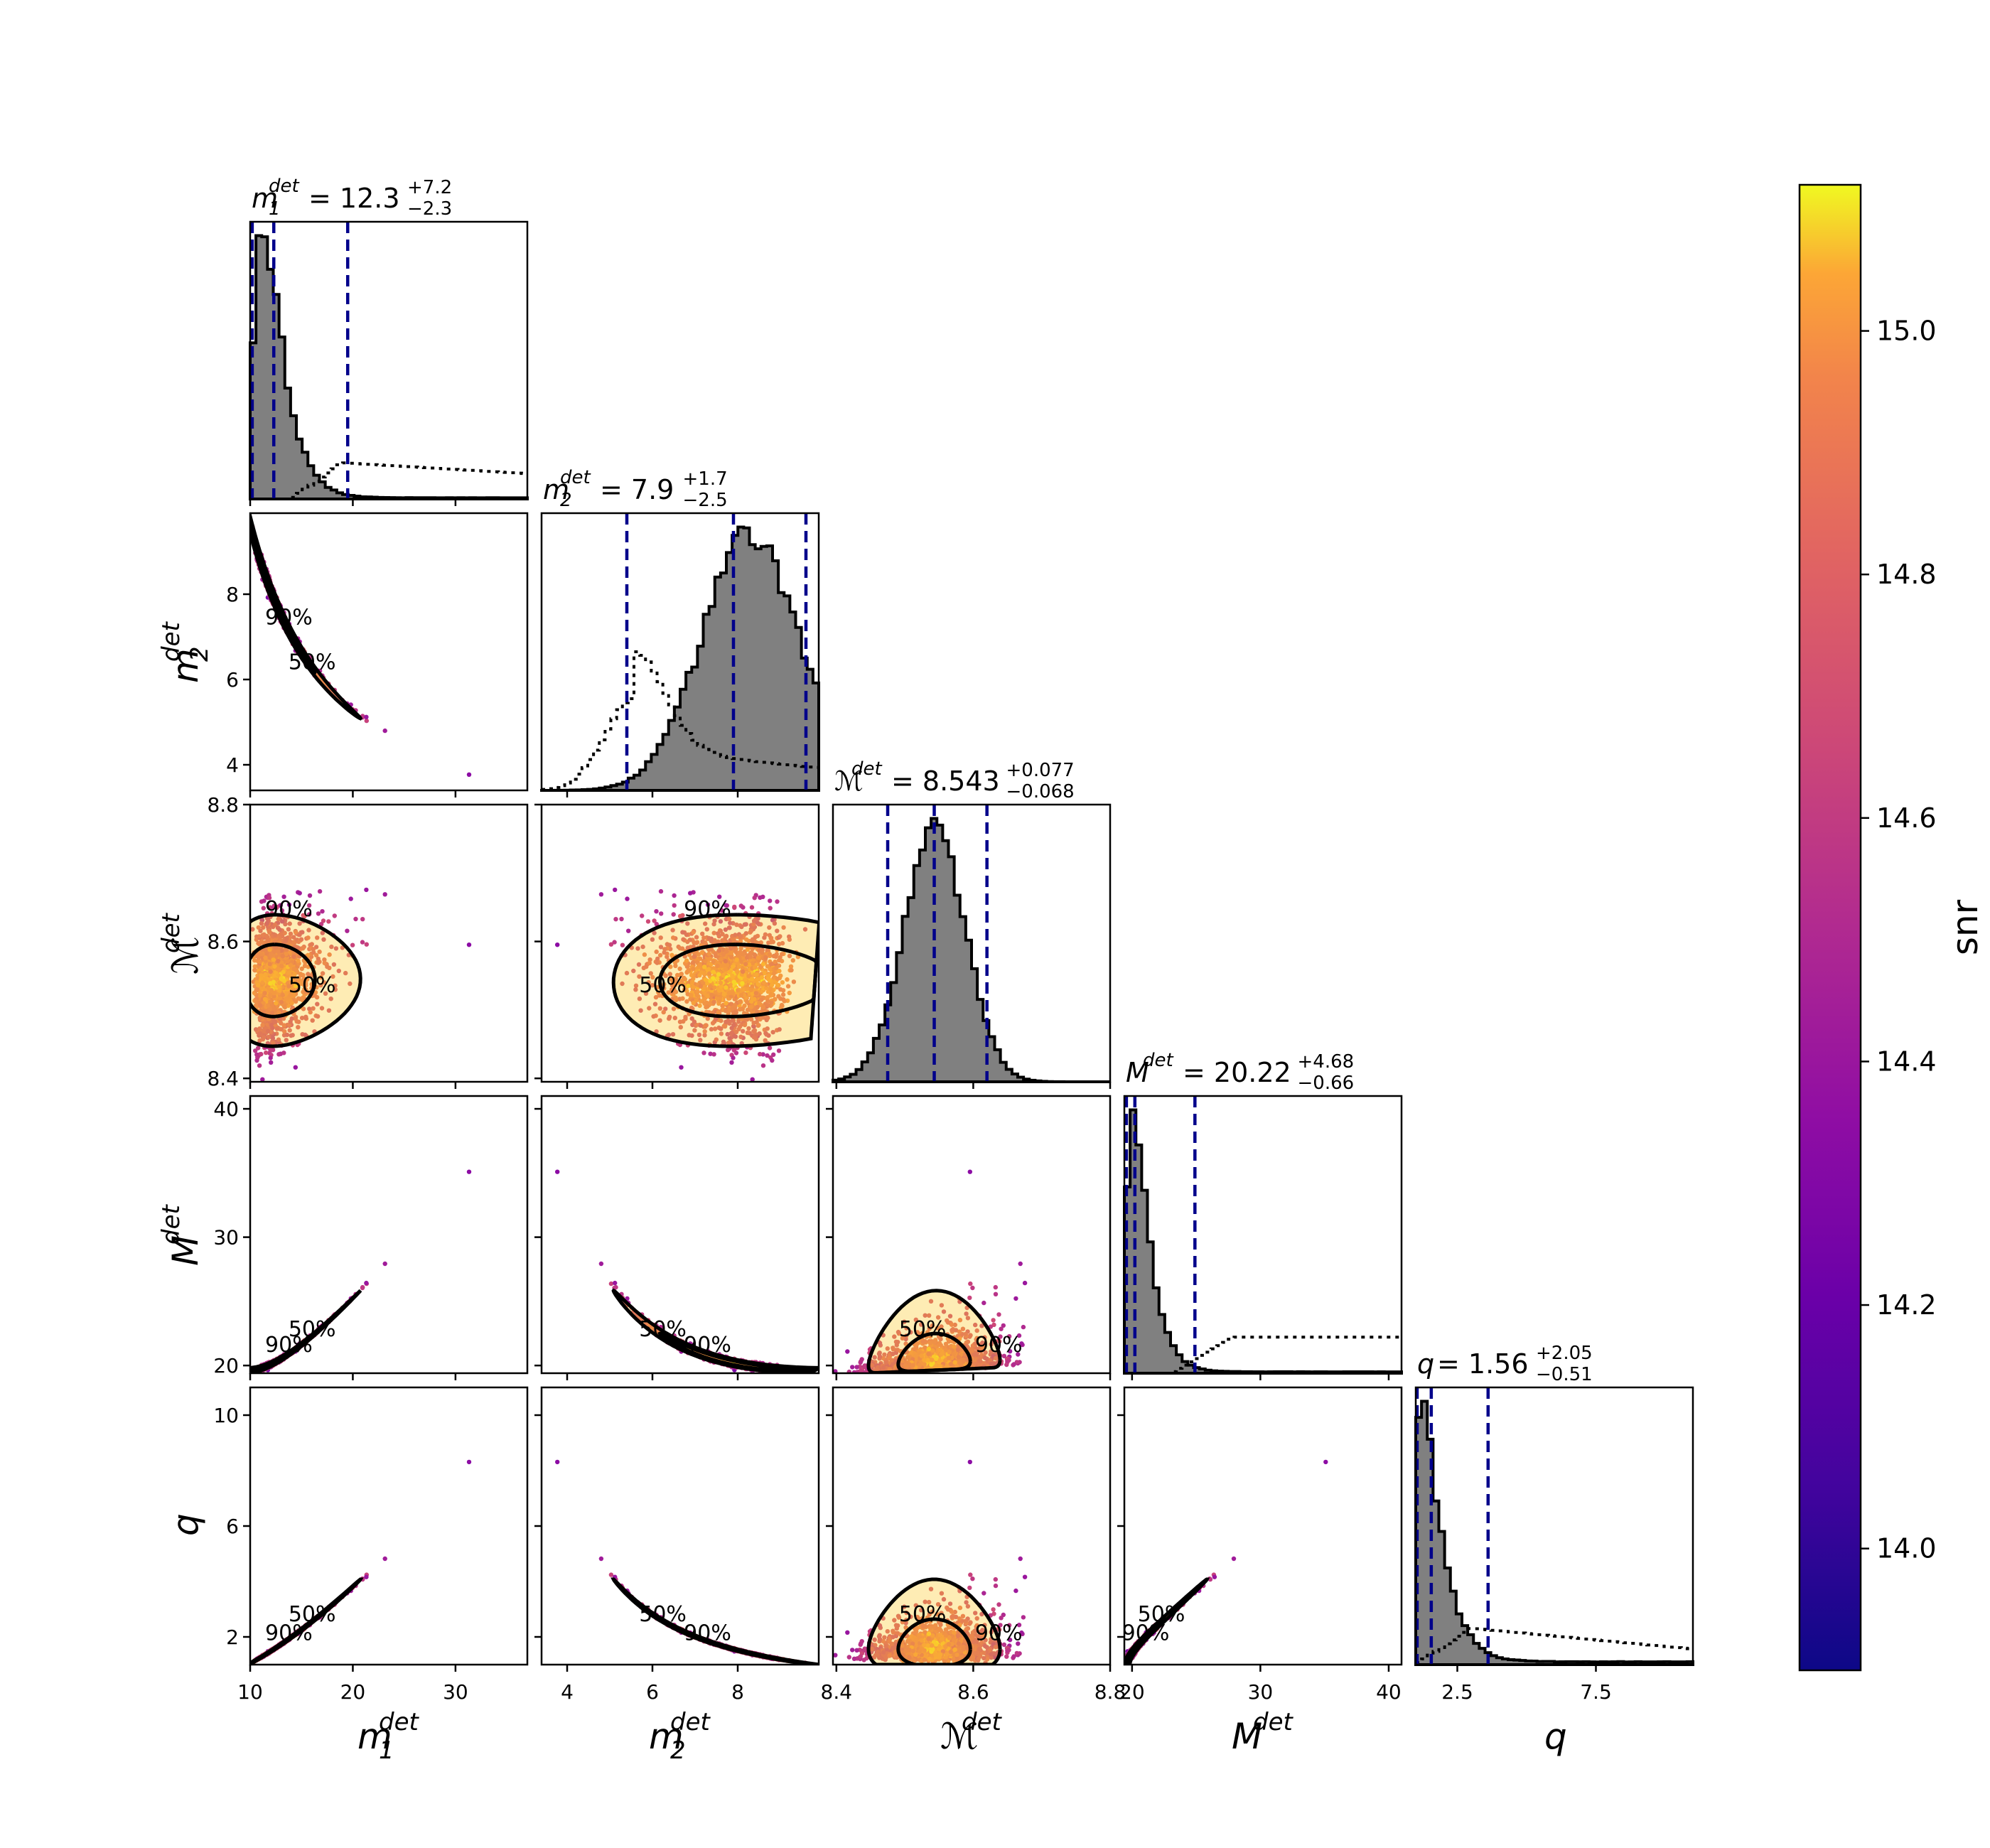  I want to click on contour-label: 90%, so click(707, 910).